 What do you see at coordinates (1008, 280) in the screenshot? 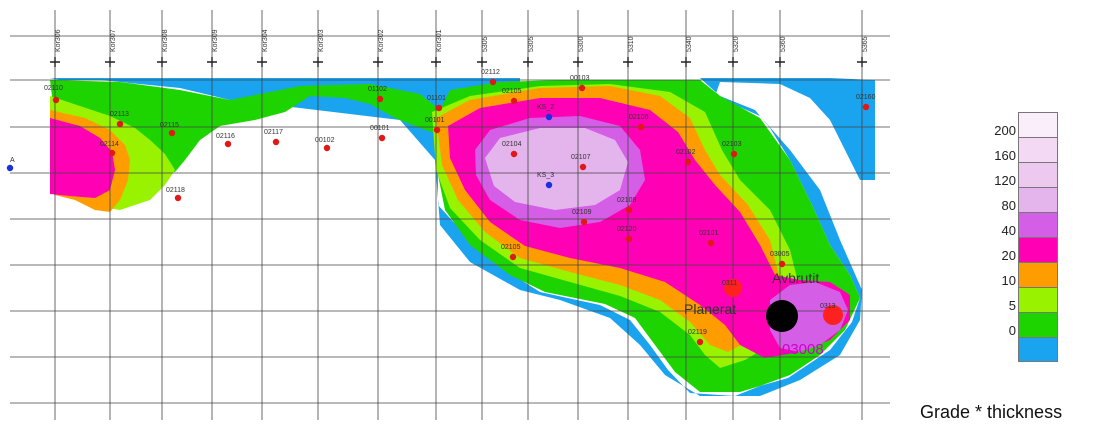
I see `legend-label: 10` at bounding box center [1008, 280].